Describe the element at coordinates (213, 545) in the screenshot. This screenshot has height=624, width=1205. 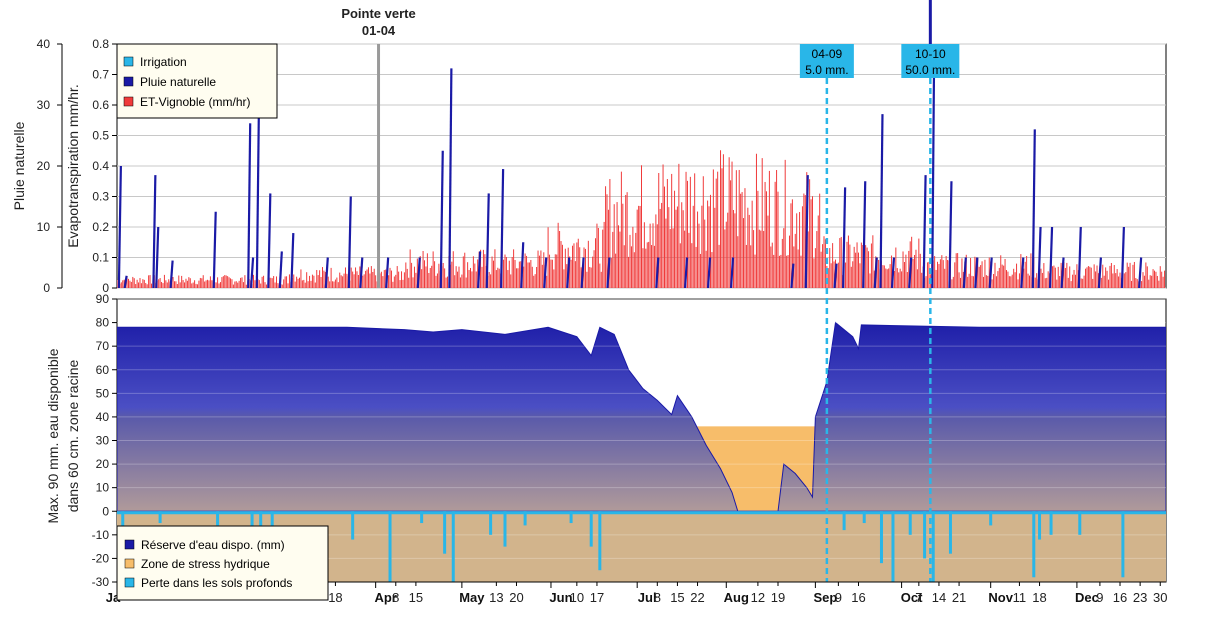
I see `legend-label-reserve: Réserve d'eau dispo. (mm)` at that location.